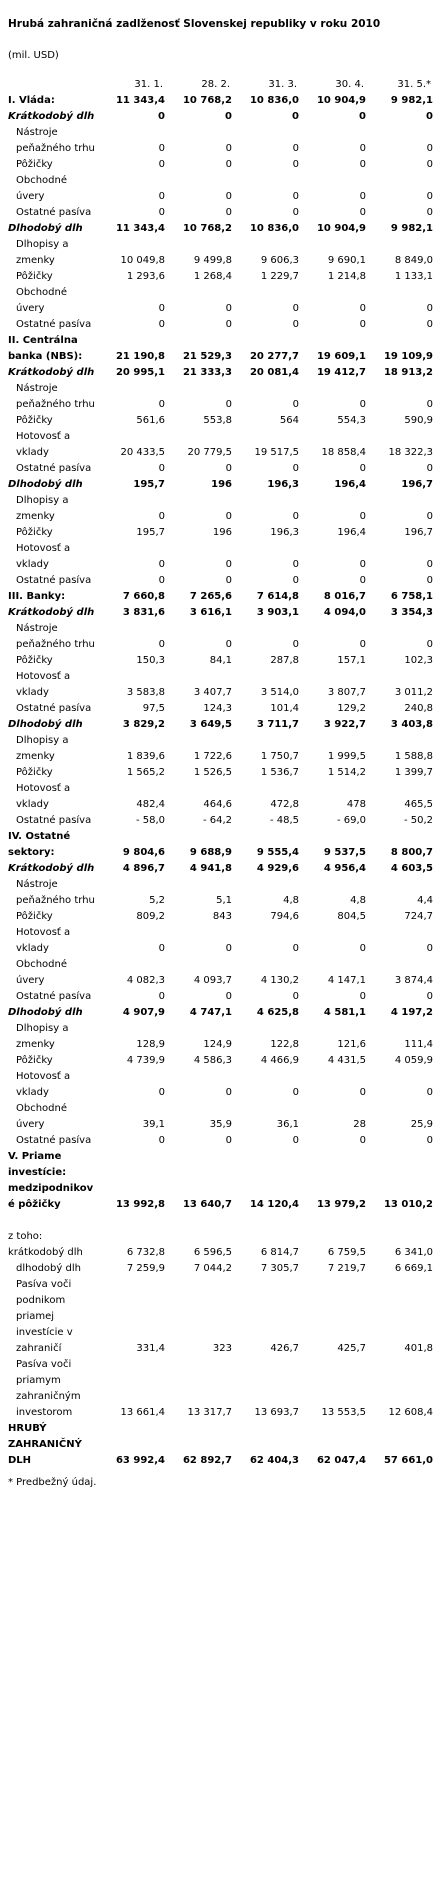 The height and width of the screenshot is (1888, 439). I want to click on row-label: Nástroje peňažného trhu, so click(55, 140).